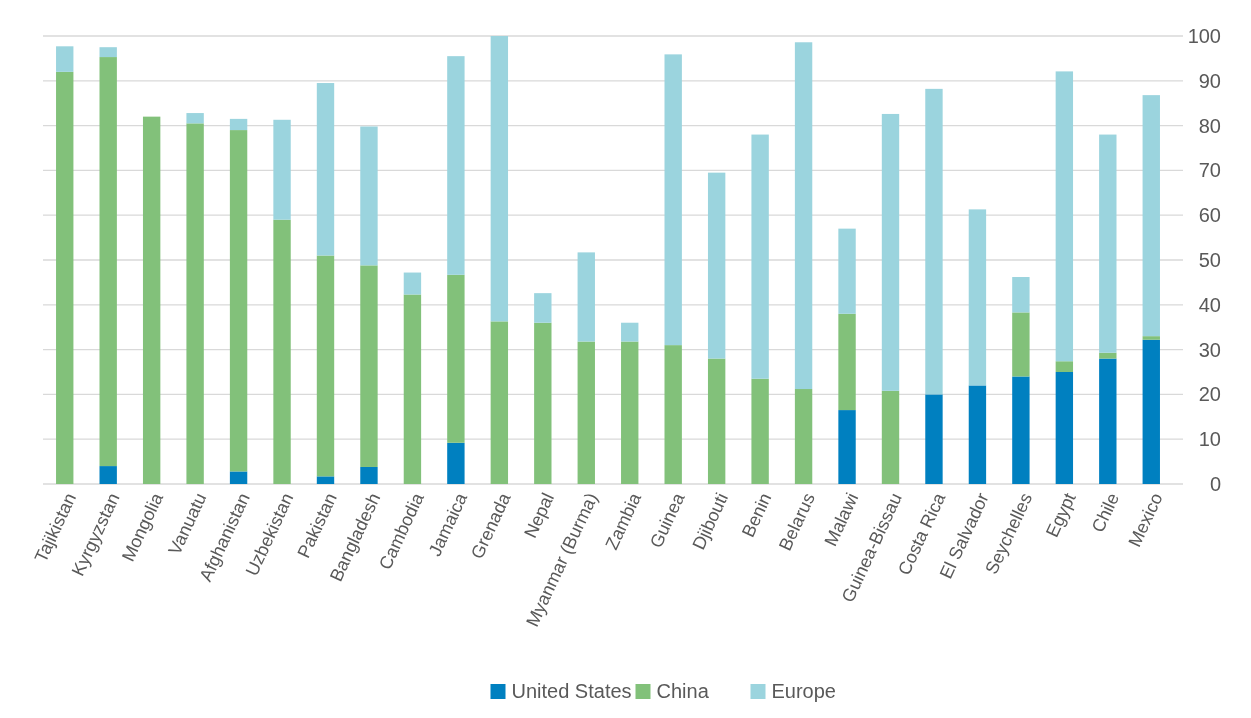 The height and width of the screenshot is (718, 1251). What do you see at coordinates (803, 691) in the screenshot?
I see `legend-label: Europe` at bounding box center [803, 691].